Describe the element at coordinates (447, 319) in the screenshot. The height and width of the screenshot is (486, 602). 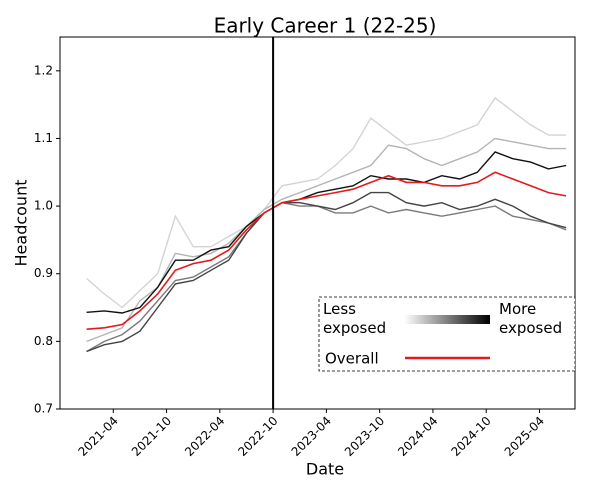
I see `legend-gradient` at that location.